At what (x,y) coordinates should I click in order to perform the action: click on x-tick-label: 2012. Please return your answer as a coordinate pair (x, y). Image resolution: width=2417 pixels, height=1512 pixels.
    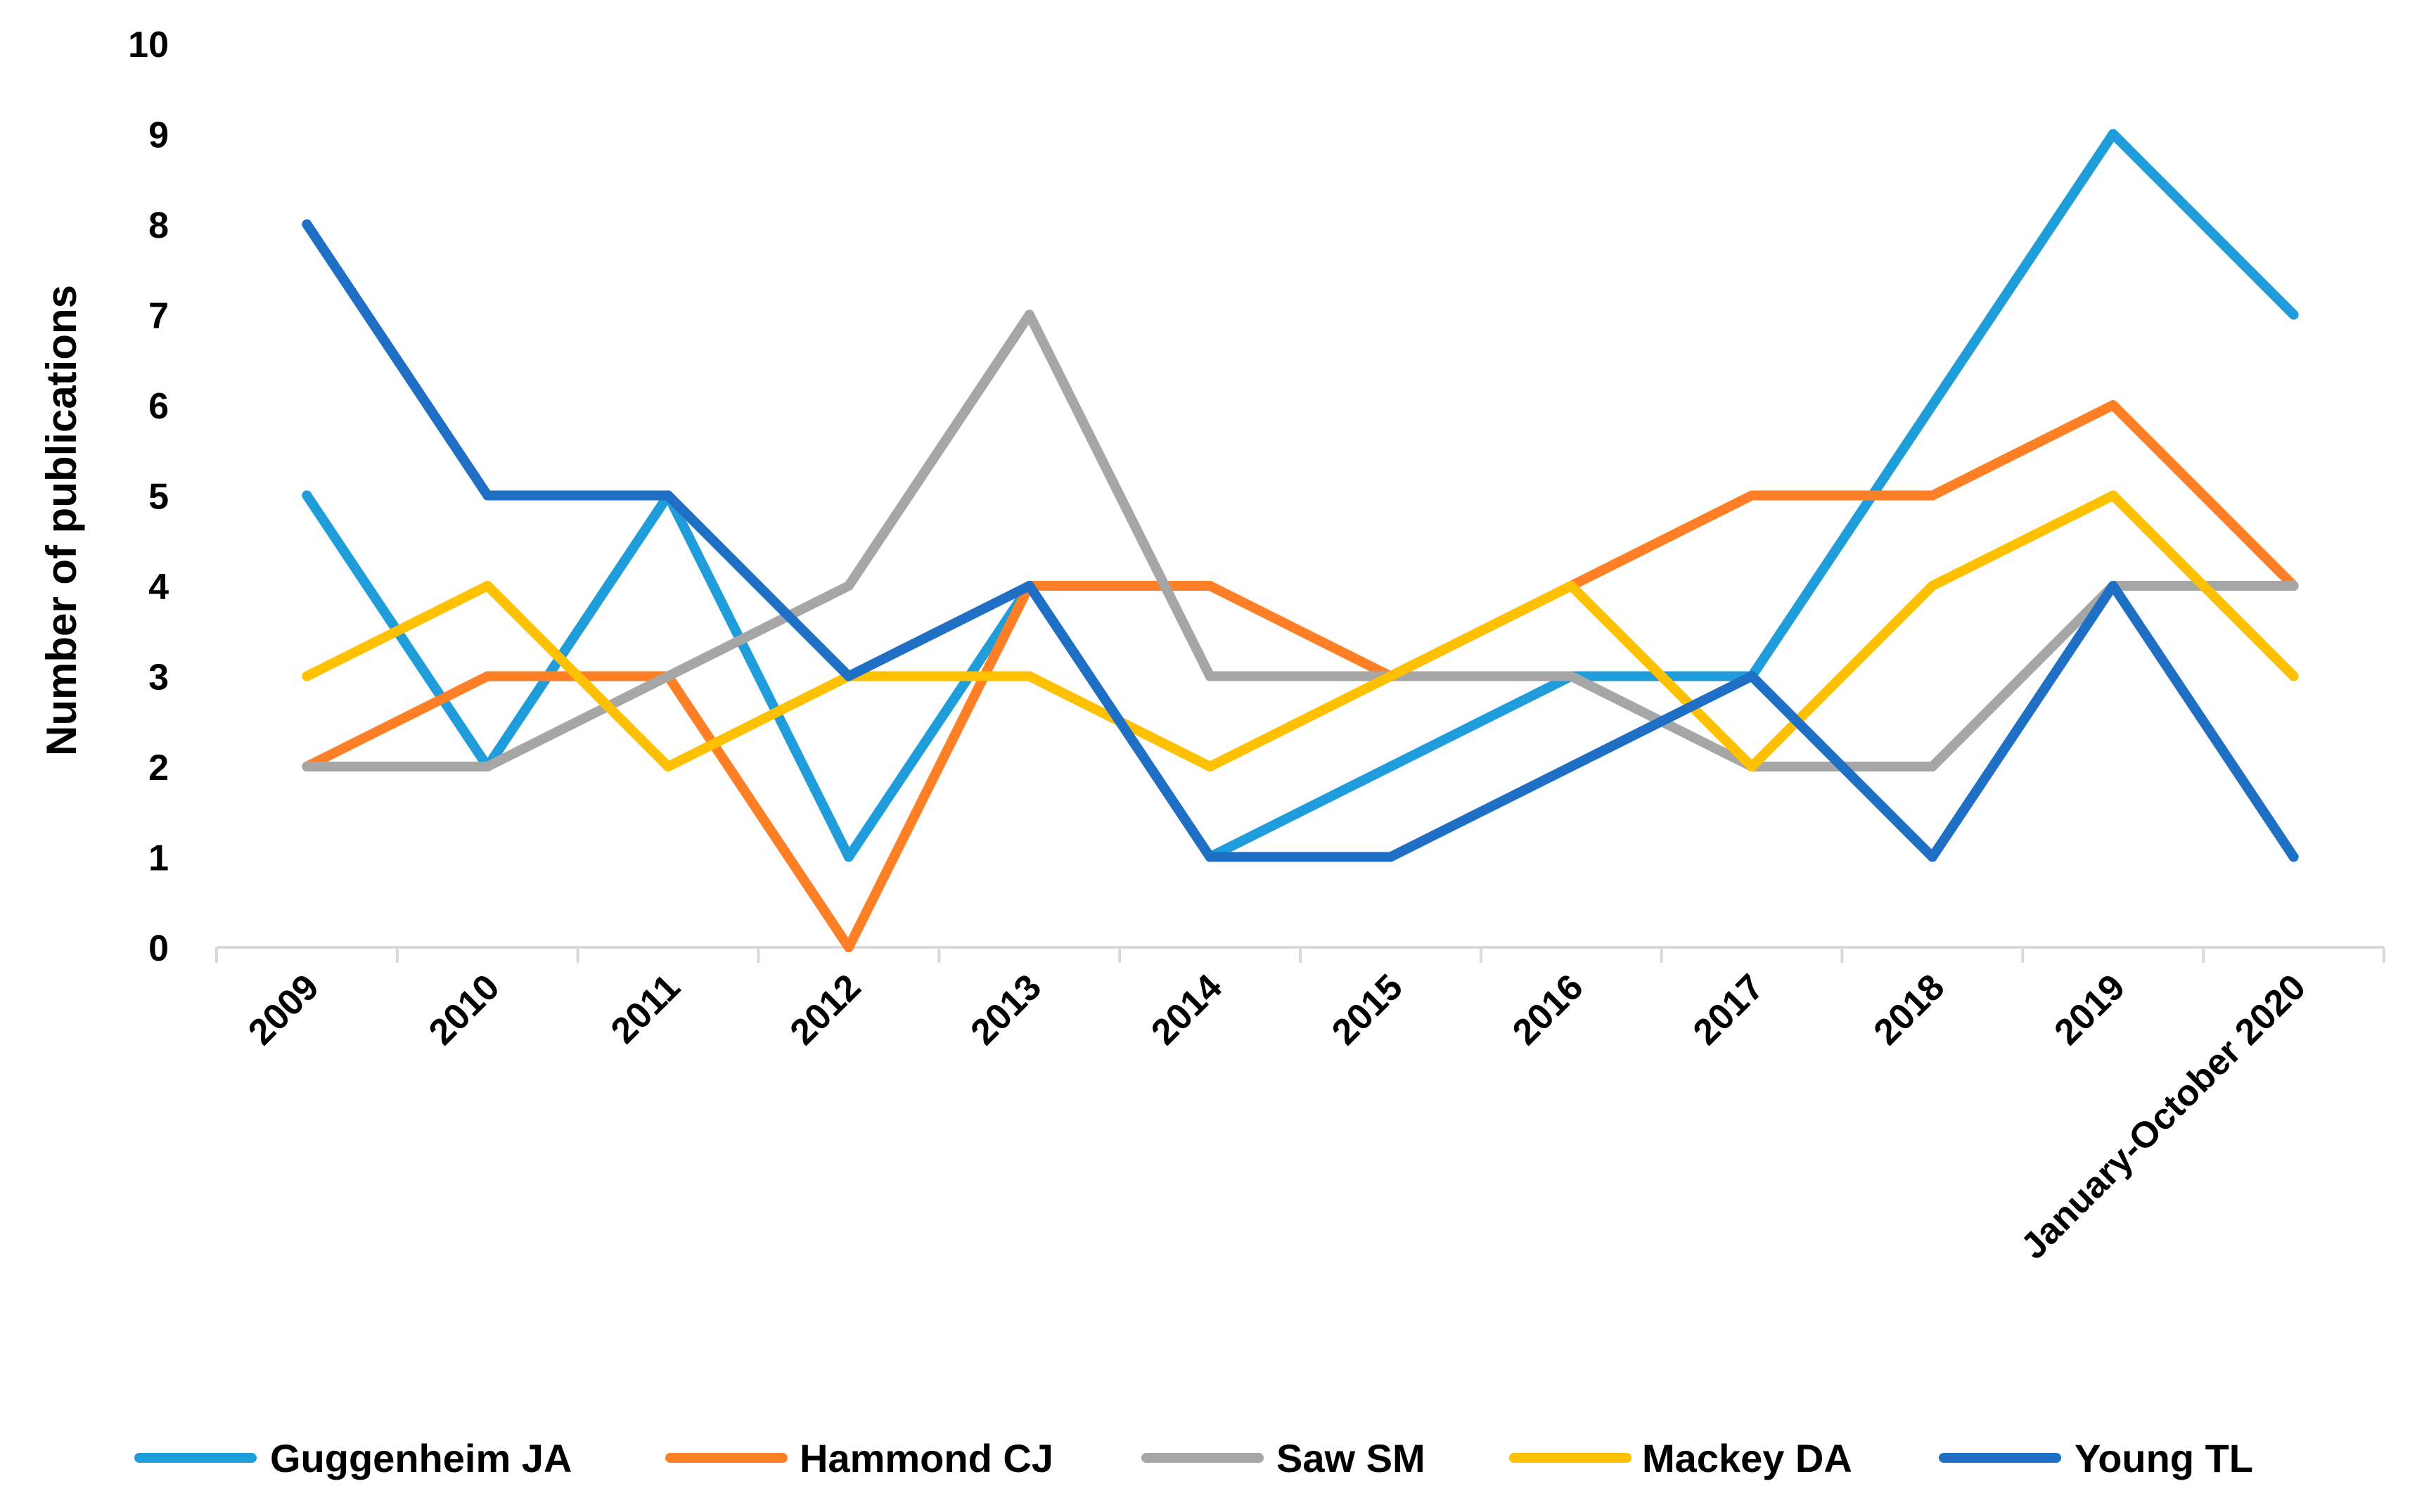
    Looking at the image, I should click on (826, 1009).